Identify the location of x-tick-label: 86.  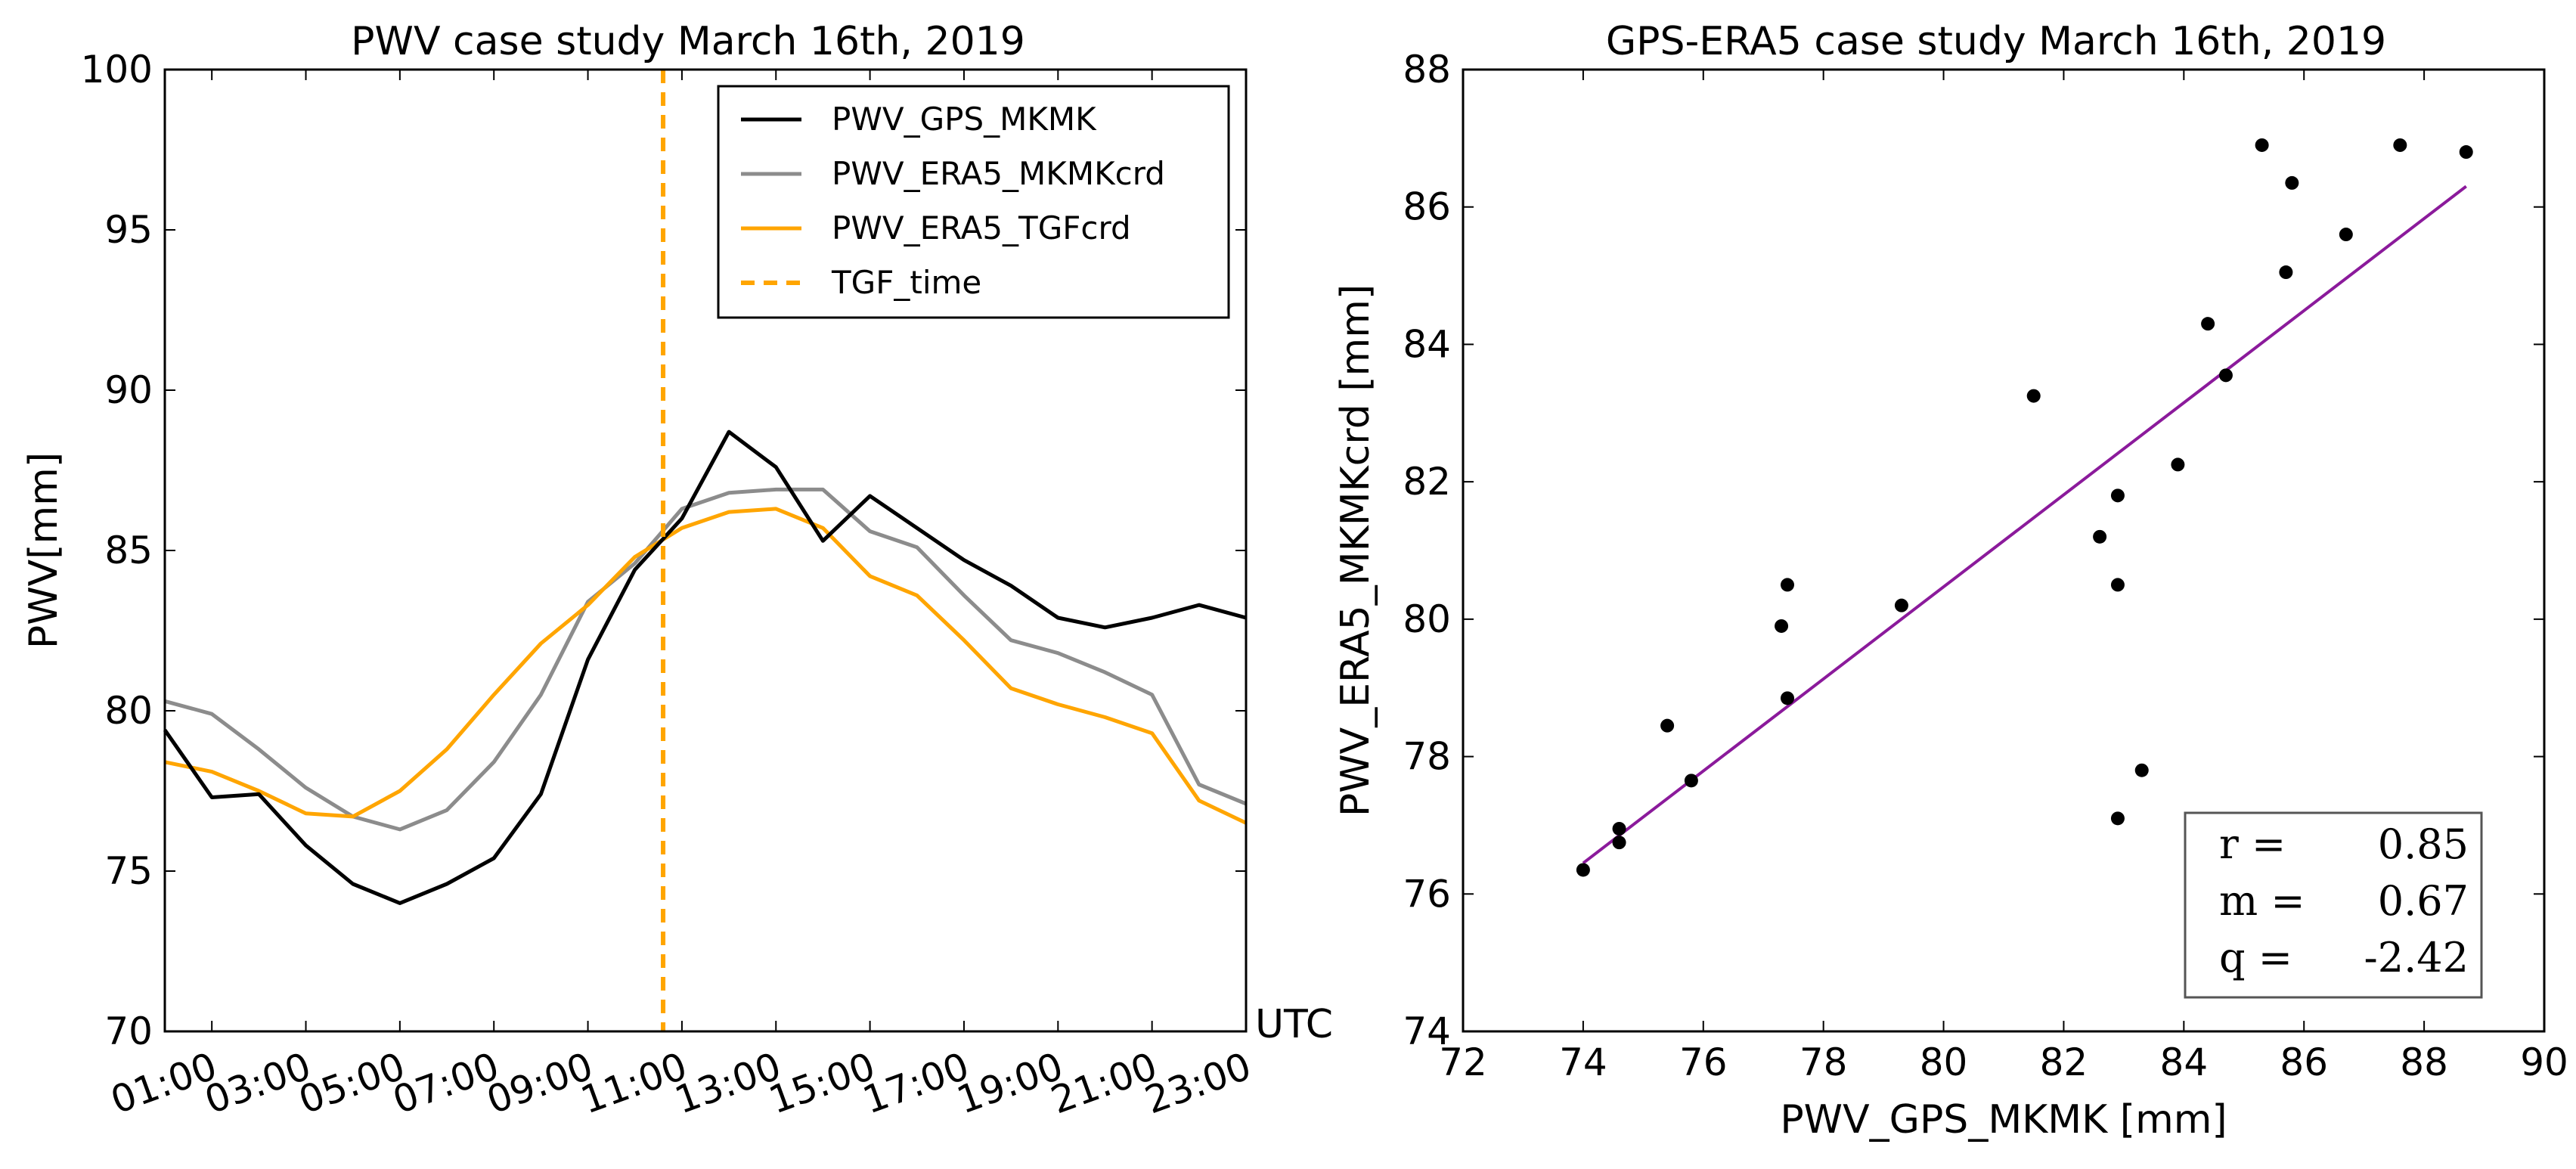
(2304, 1062).